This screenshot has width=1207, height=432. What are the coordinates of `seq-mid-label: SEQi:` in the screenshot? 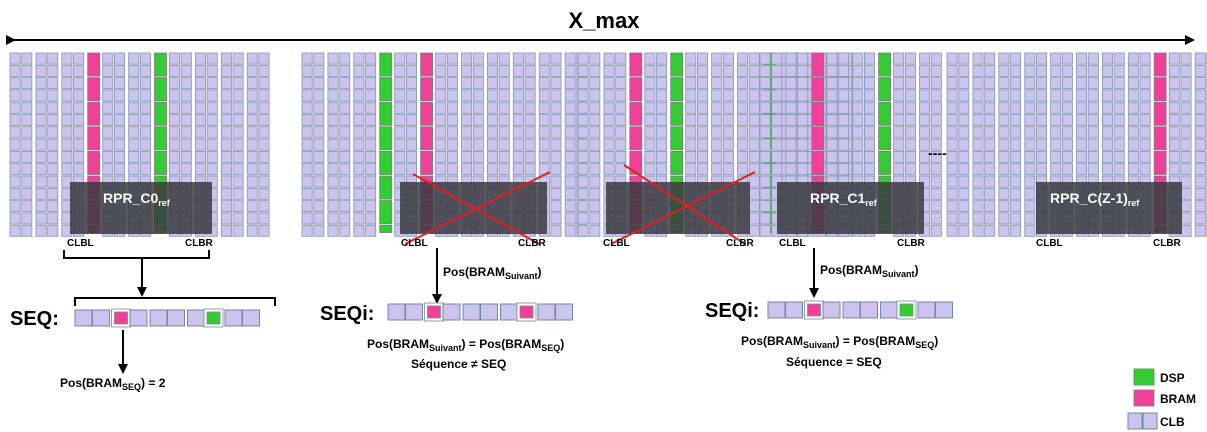 It's located at (347, 314).